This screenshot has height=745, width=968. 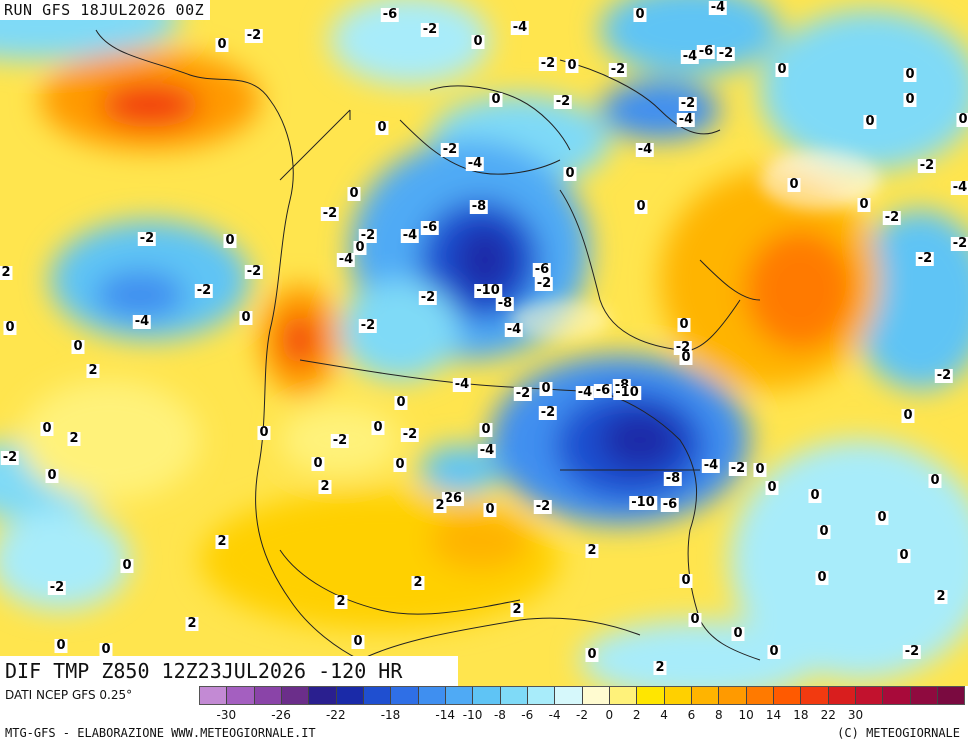 I want to click on legend-tick-label: 14, so click(x=773, y=715).